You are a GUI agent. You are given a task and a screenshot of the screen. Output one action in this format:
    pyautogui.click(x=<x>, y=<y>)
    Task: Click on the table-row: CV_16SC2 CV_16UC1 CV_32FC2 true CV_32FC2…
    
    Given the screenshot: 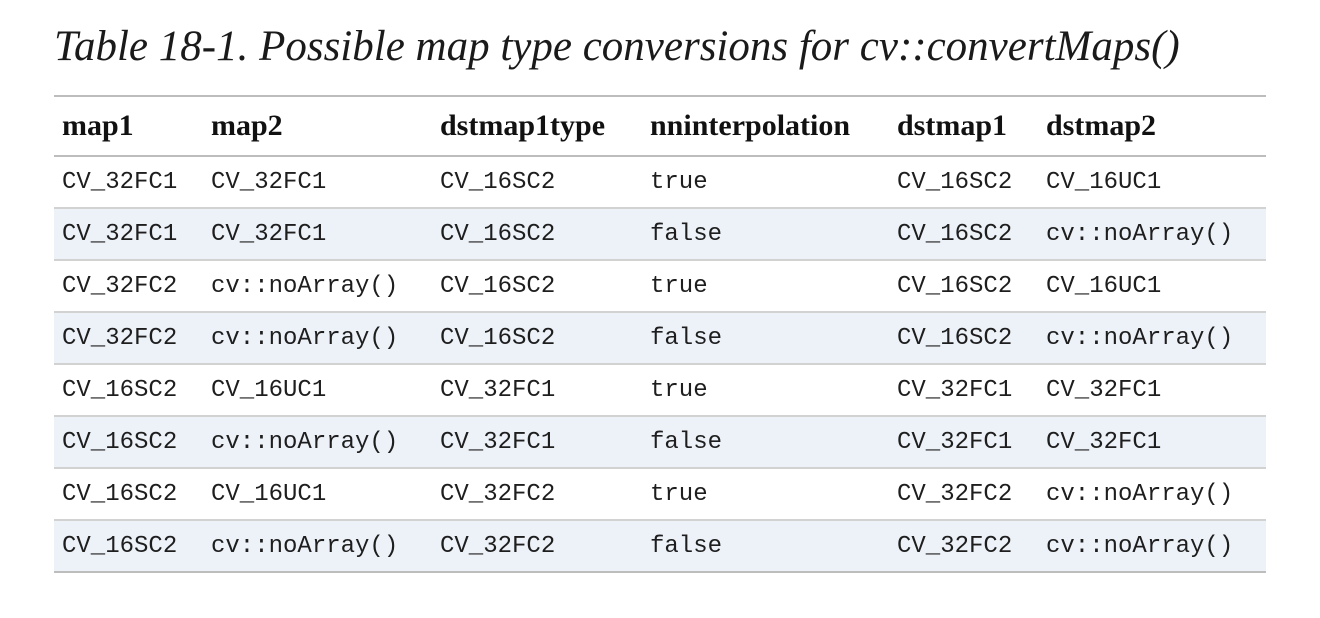 What is the action you would take?
    pyautogui.click(x=660, y=494)
    